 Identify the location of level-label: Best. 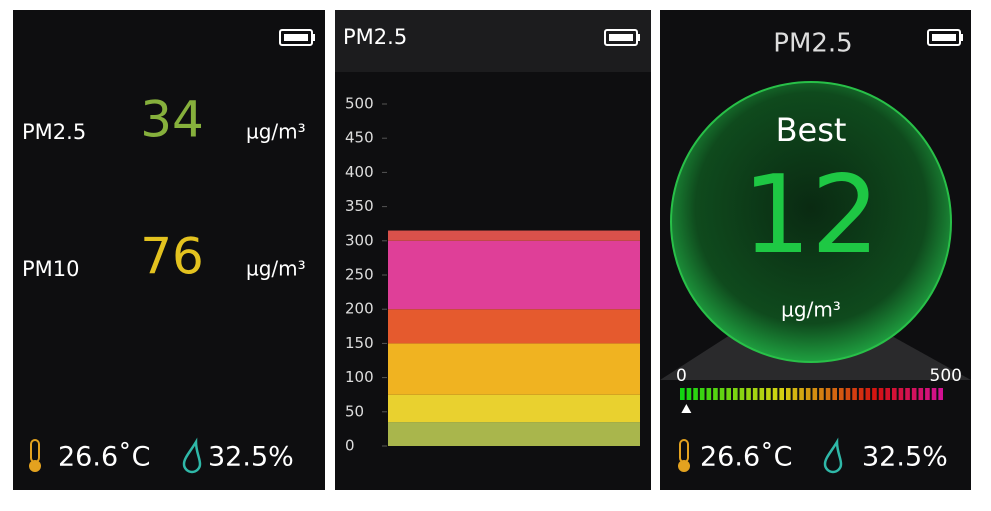
(811, 130).